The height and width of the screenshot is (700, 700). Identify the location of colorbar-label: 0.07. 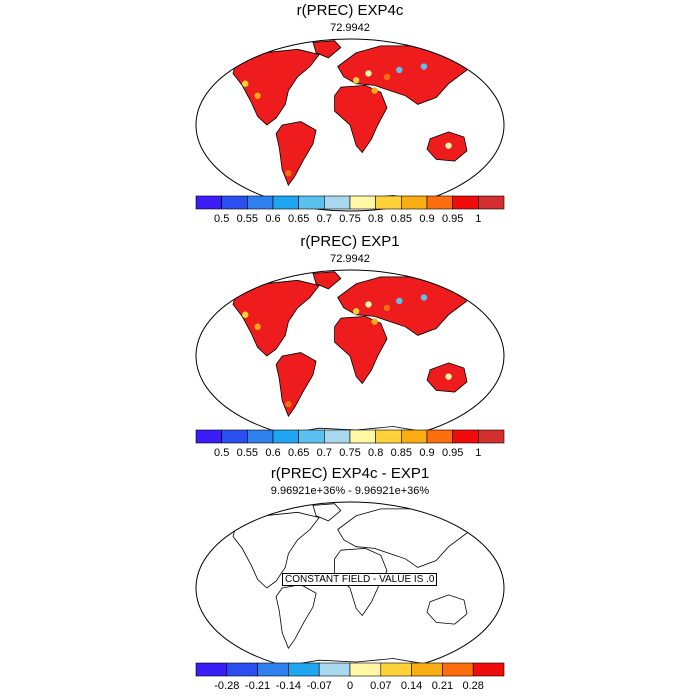
(380, 686).